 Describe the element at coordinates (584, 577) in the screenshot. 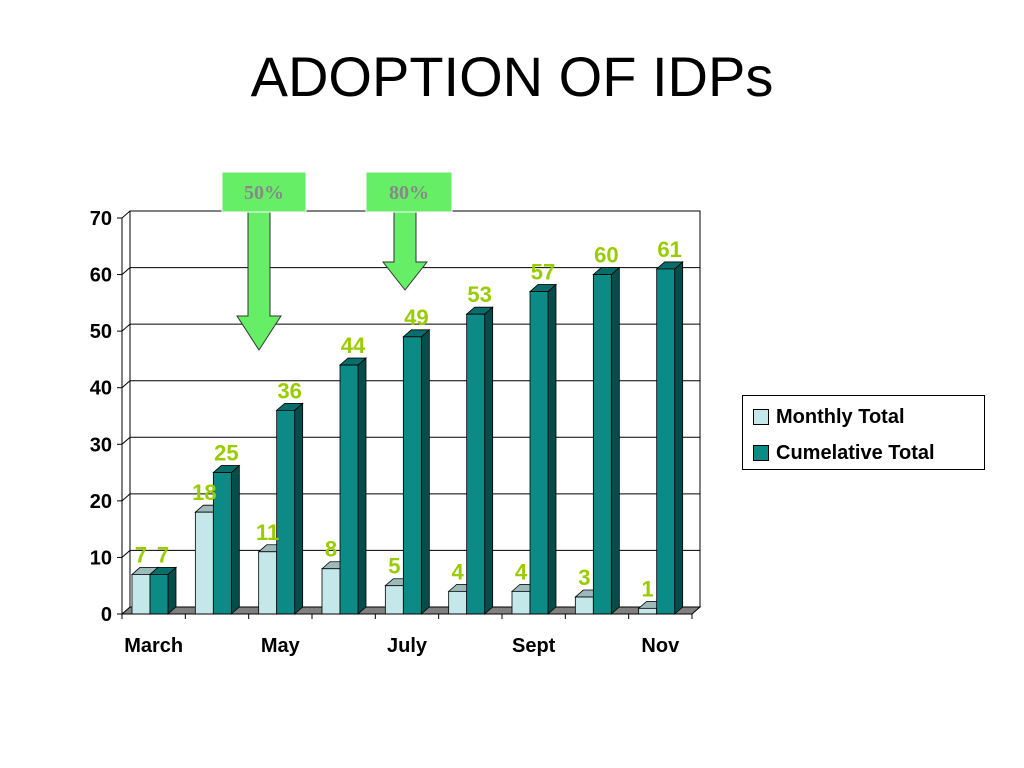

I see `data-label-monthly: 3` at that location.